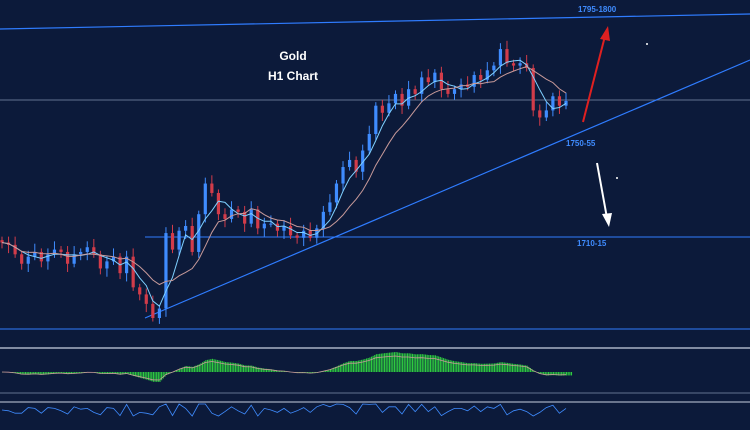 This screenshot has height=430, width=750. I want to click on level-label-resistance: 1795-1800, so click(597, 9).